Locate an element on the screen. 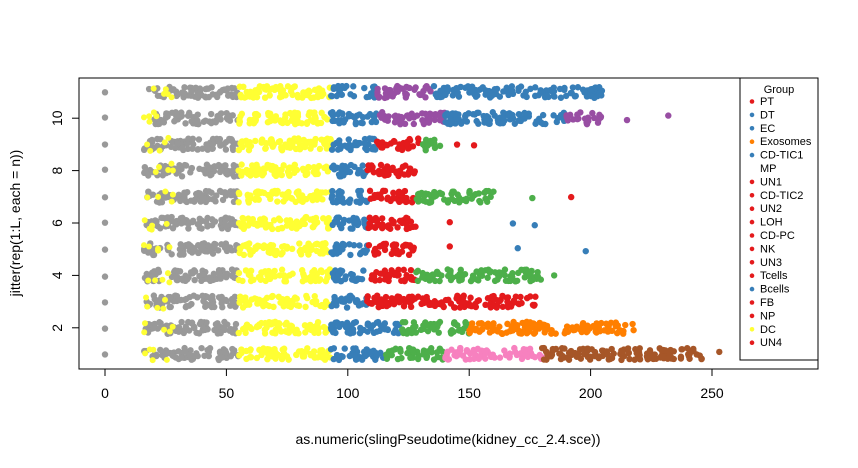 Image resolution: width=858 pixels, height=468 pixels. legend-entry: DT is located at coordinates (767, 115).